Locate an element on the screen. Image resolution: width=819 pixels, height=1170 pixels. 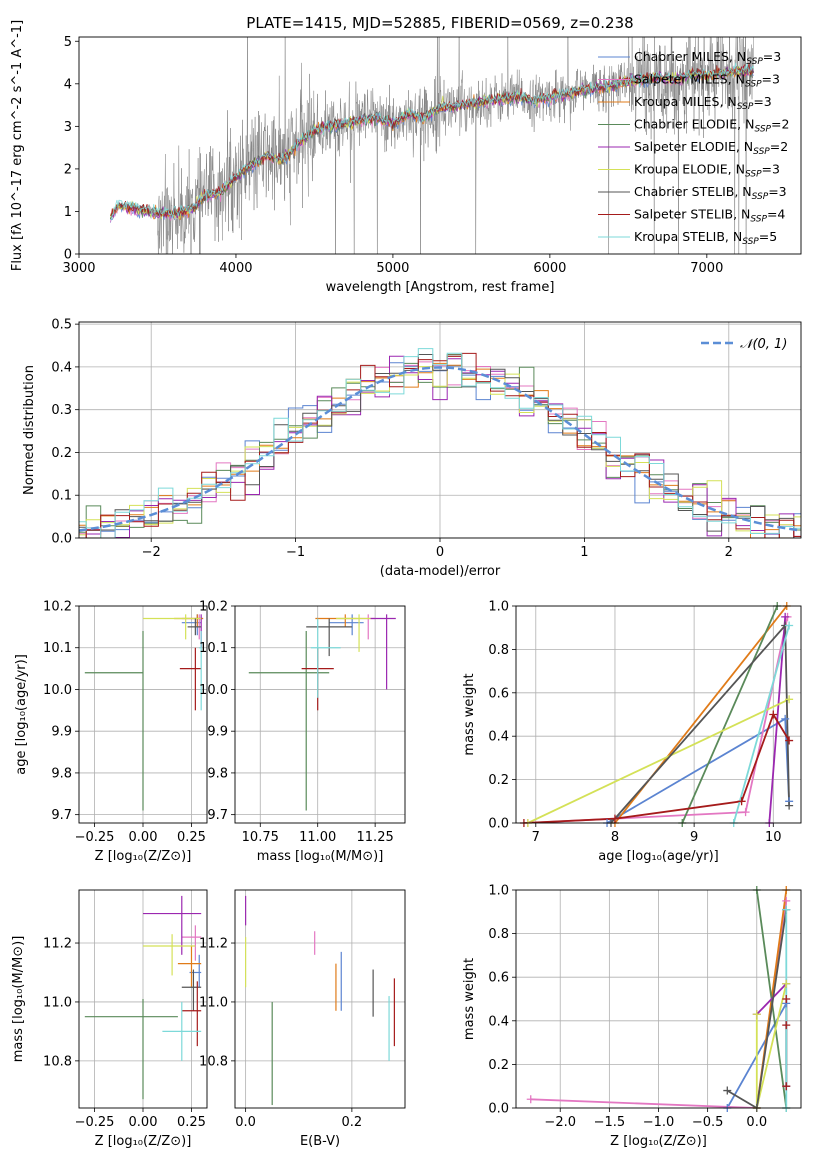
ytick-label: 1.0 is located at coordinates (498, 607).